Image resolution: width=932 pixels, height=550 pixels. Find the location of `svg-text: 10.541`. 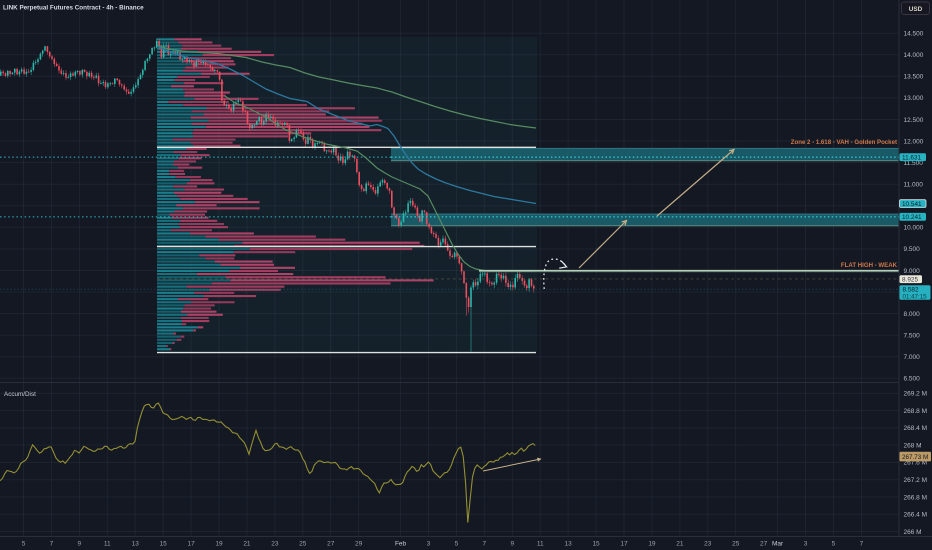

svg-text: 10.541 is located at coordinates (912, 204).